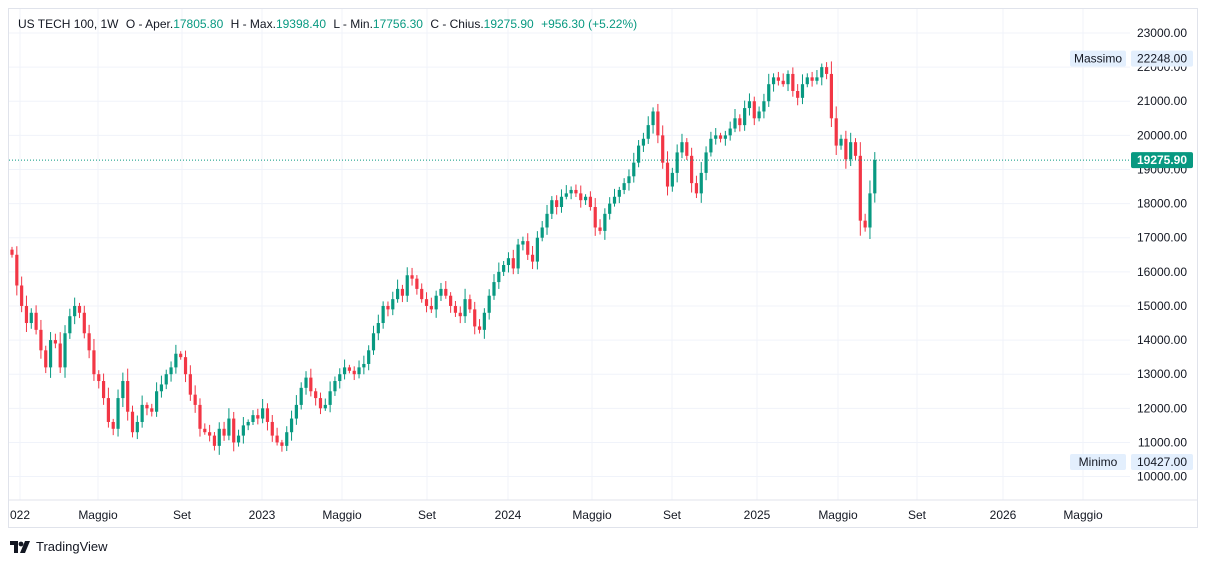 The height and width of the screenshot is (564, 1209). I want to click on legend-open-label: O - Aper., so click(149, 24).